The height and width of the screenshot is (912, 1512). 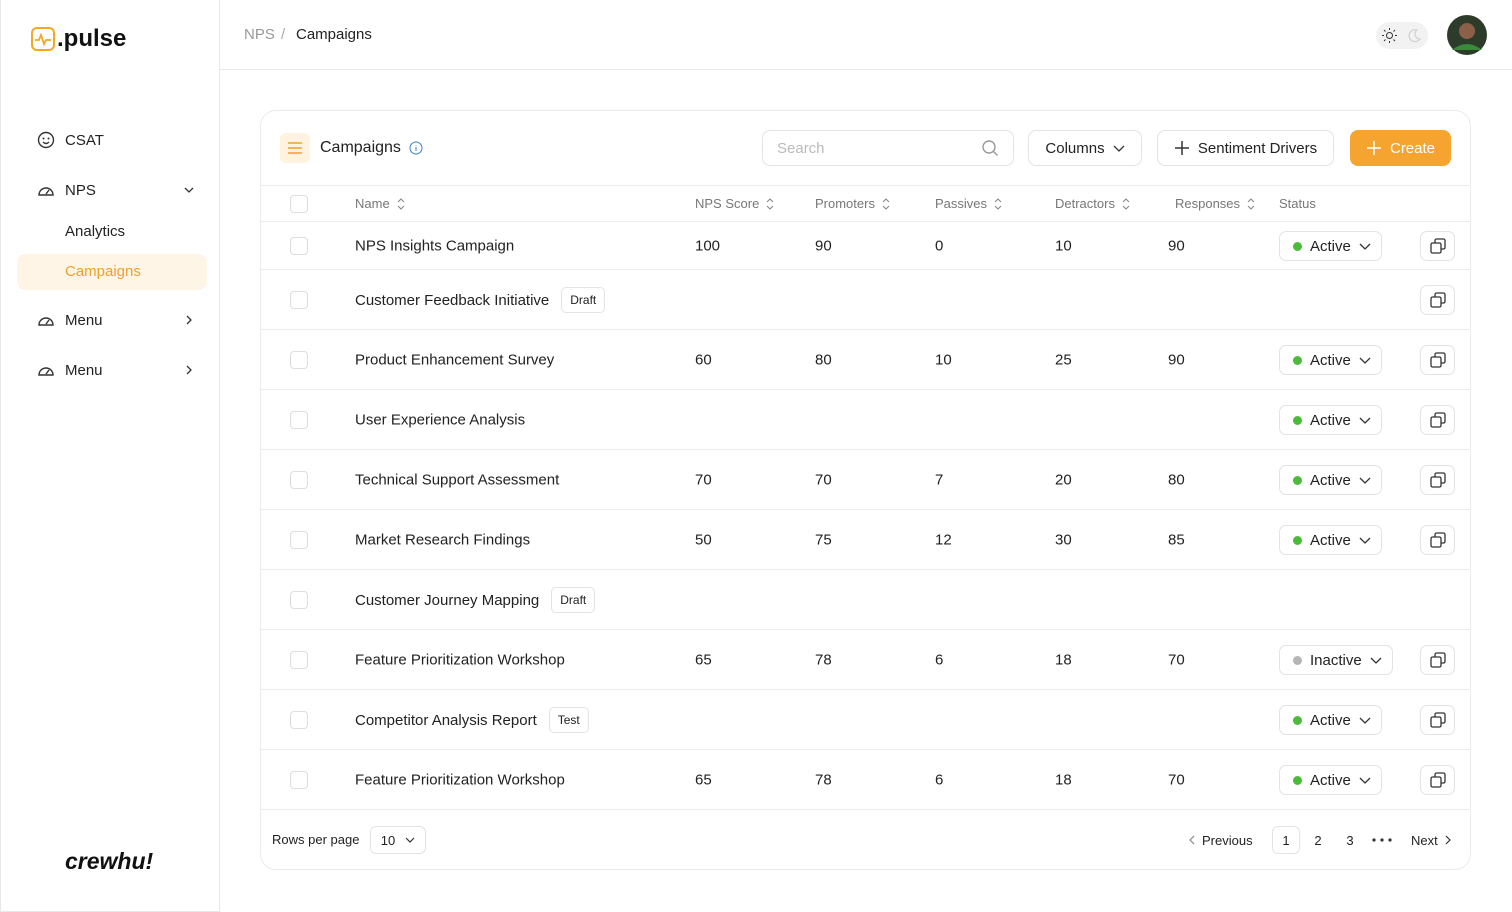 I want to click on campaign-name: Market Research Findings, so click(x=443, y=540).